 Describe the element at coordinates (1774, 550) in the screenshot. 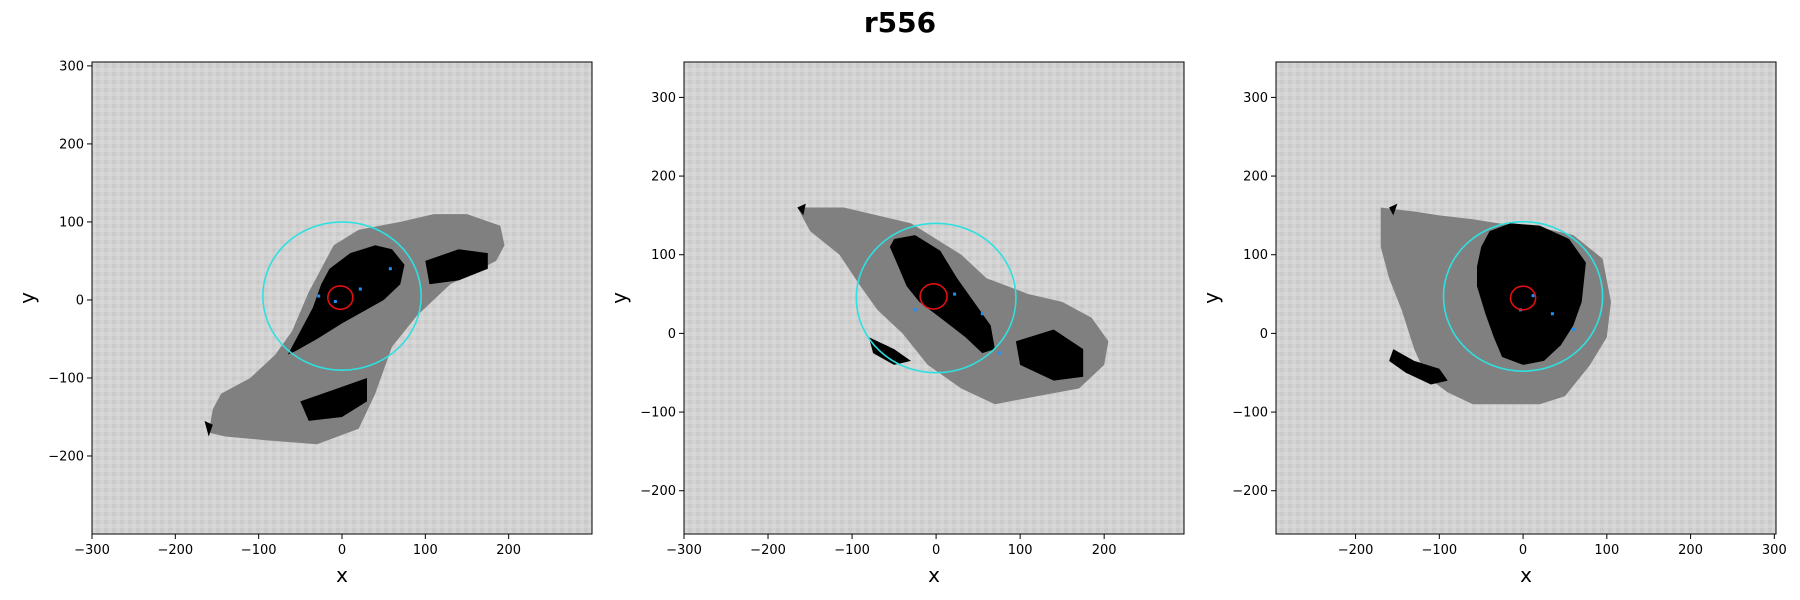

I see `x-tick-label: 300` at that location.